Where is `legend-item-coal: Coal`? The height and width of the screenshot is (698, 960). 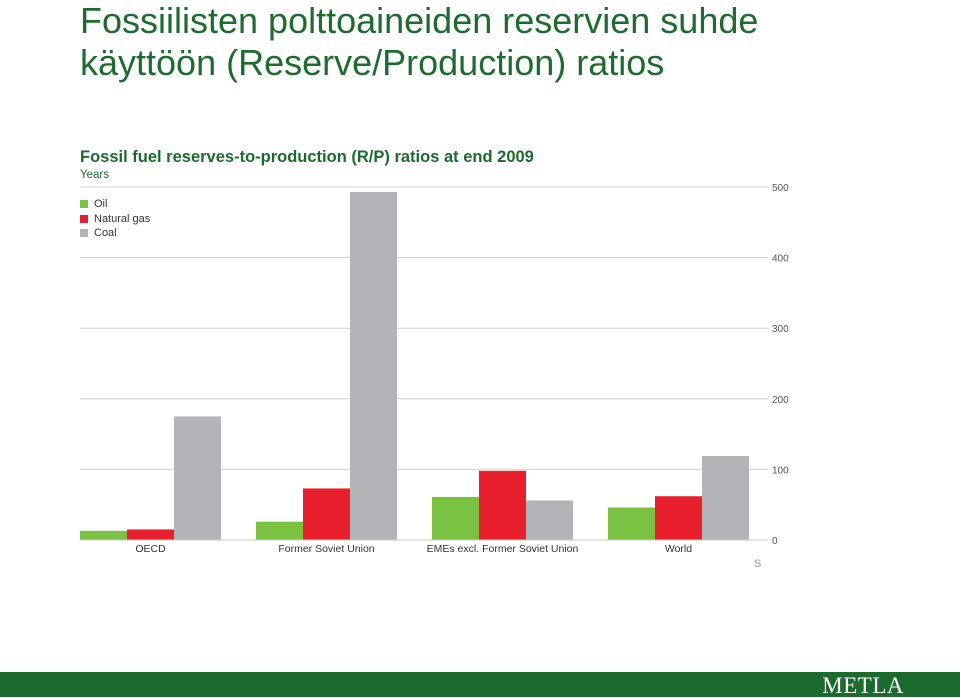 legend-item-coal: Coal is located at coordinates (115, 233).